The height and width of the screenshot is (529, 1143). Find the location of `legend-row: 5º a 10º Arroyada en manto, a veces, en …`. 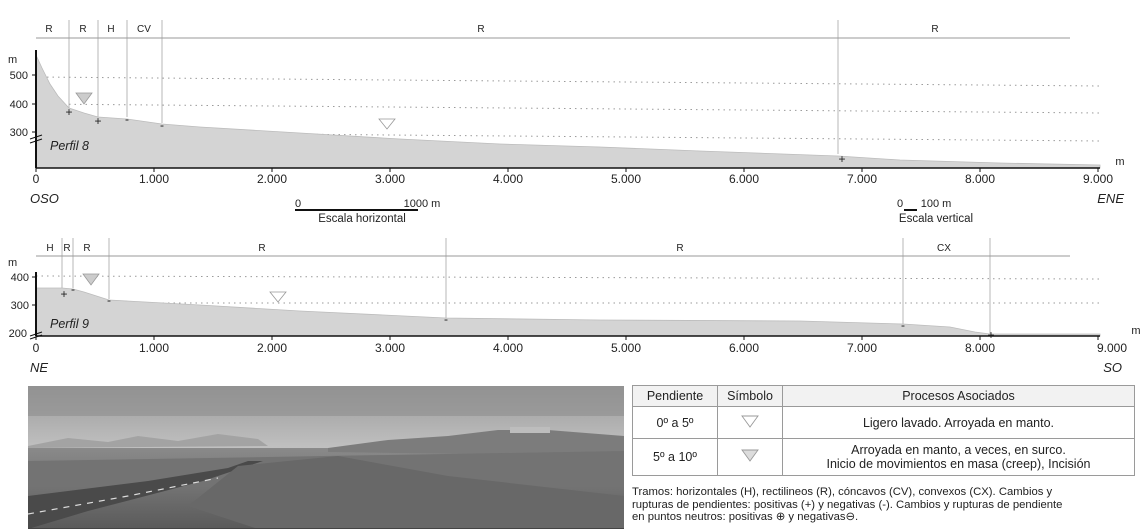

legend-row: 5º a 10º Arroyada en manto, a veces, en … is located at coordinates (883, 457).